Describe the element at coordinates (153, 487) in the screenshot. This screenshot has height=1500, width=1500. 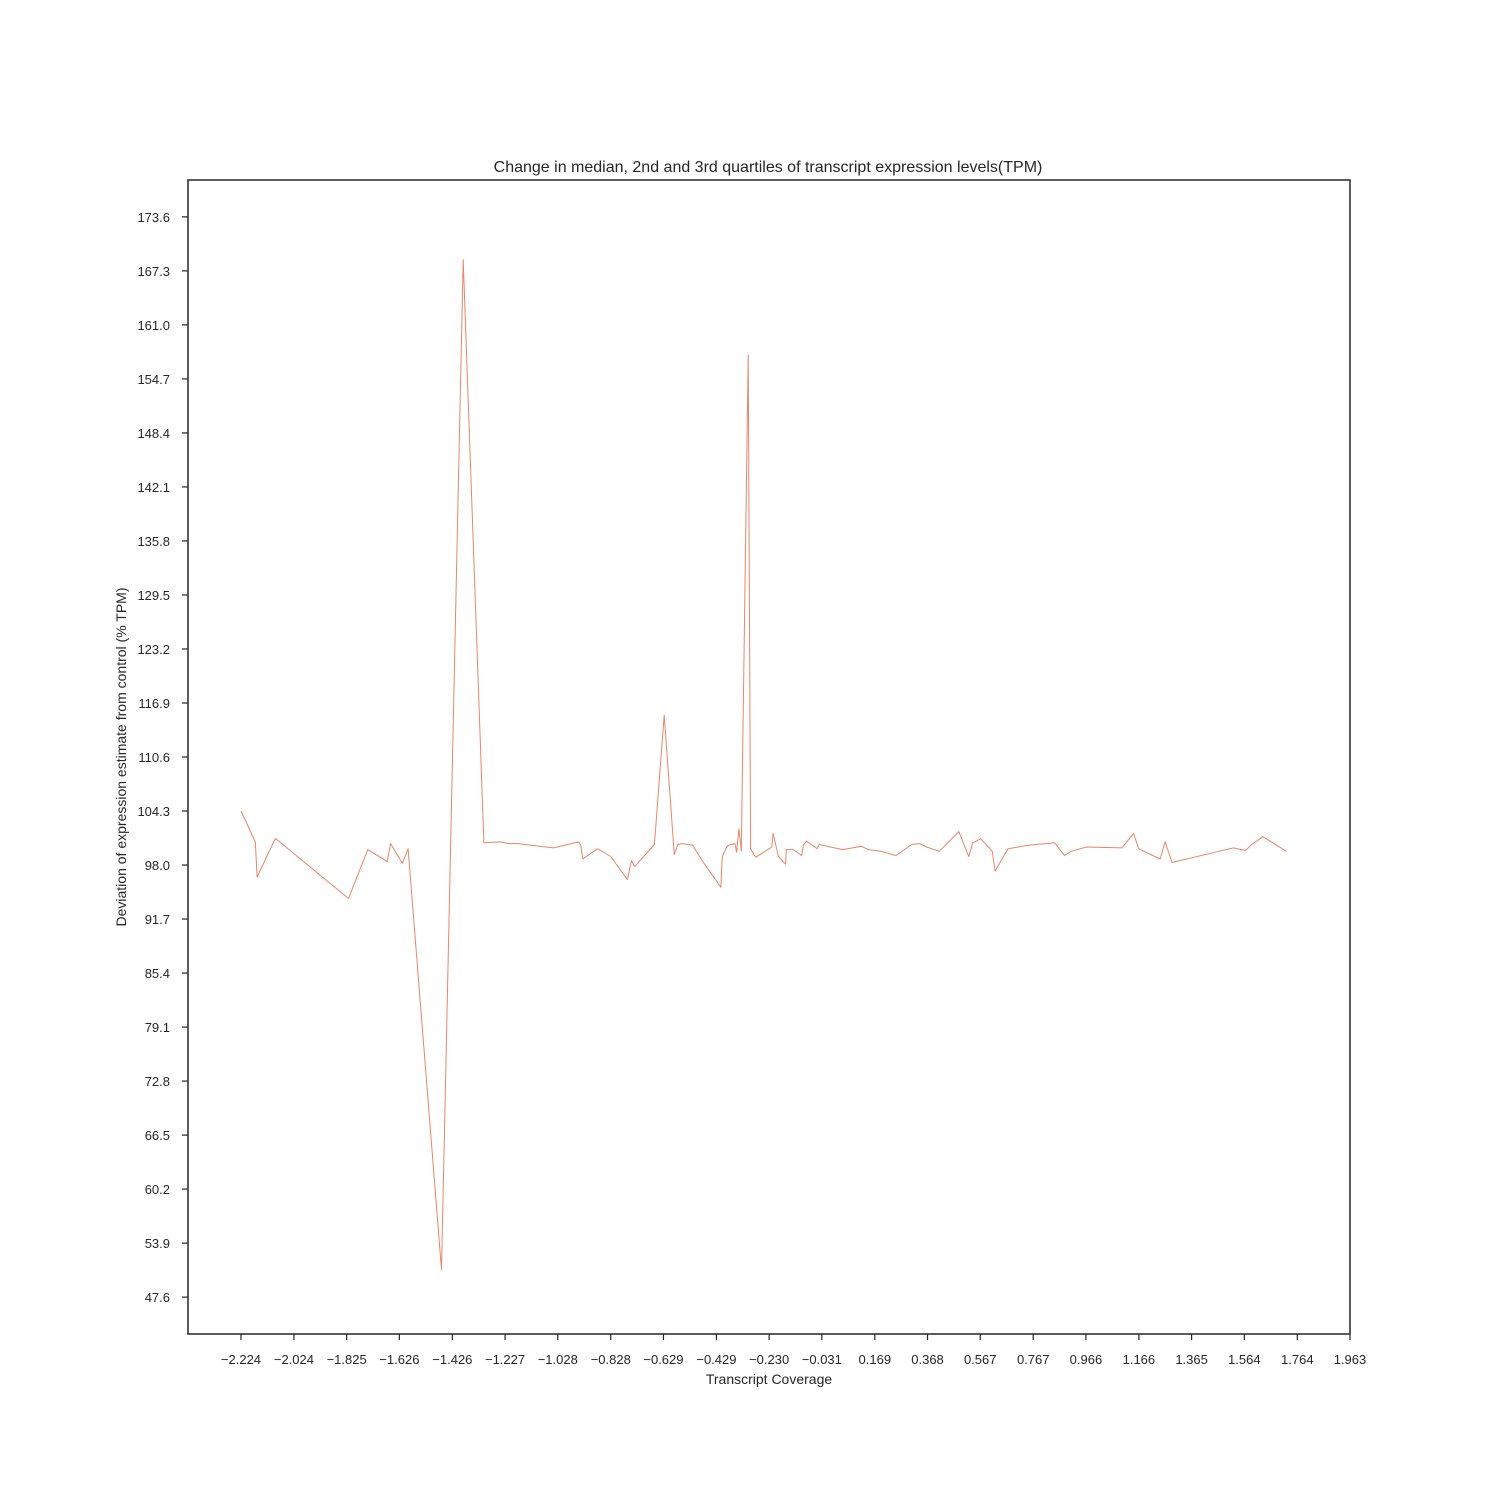
I see `y-tick-label: 142.1` at that location.